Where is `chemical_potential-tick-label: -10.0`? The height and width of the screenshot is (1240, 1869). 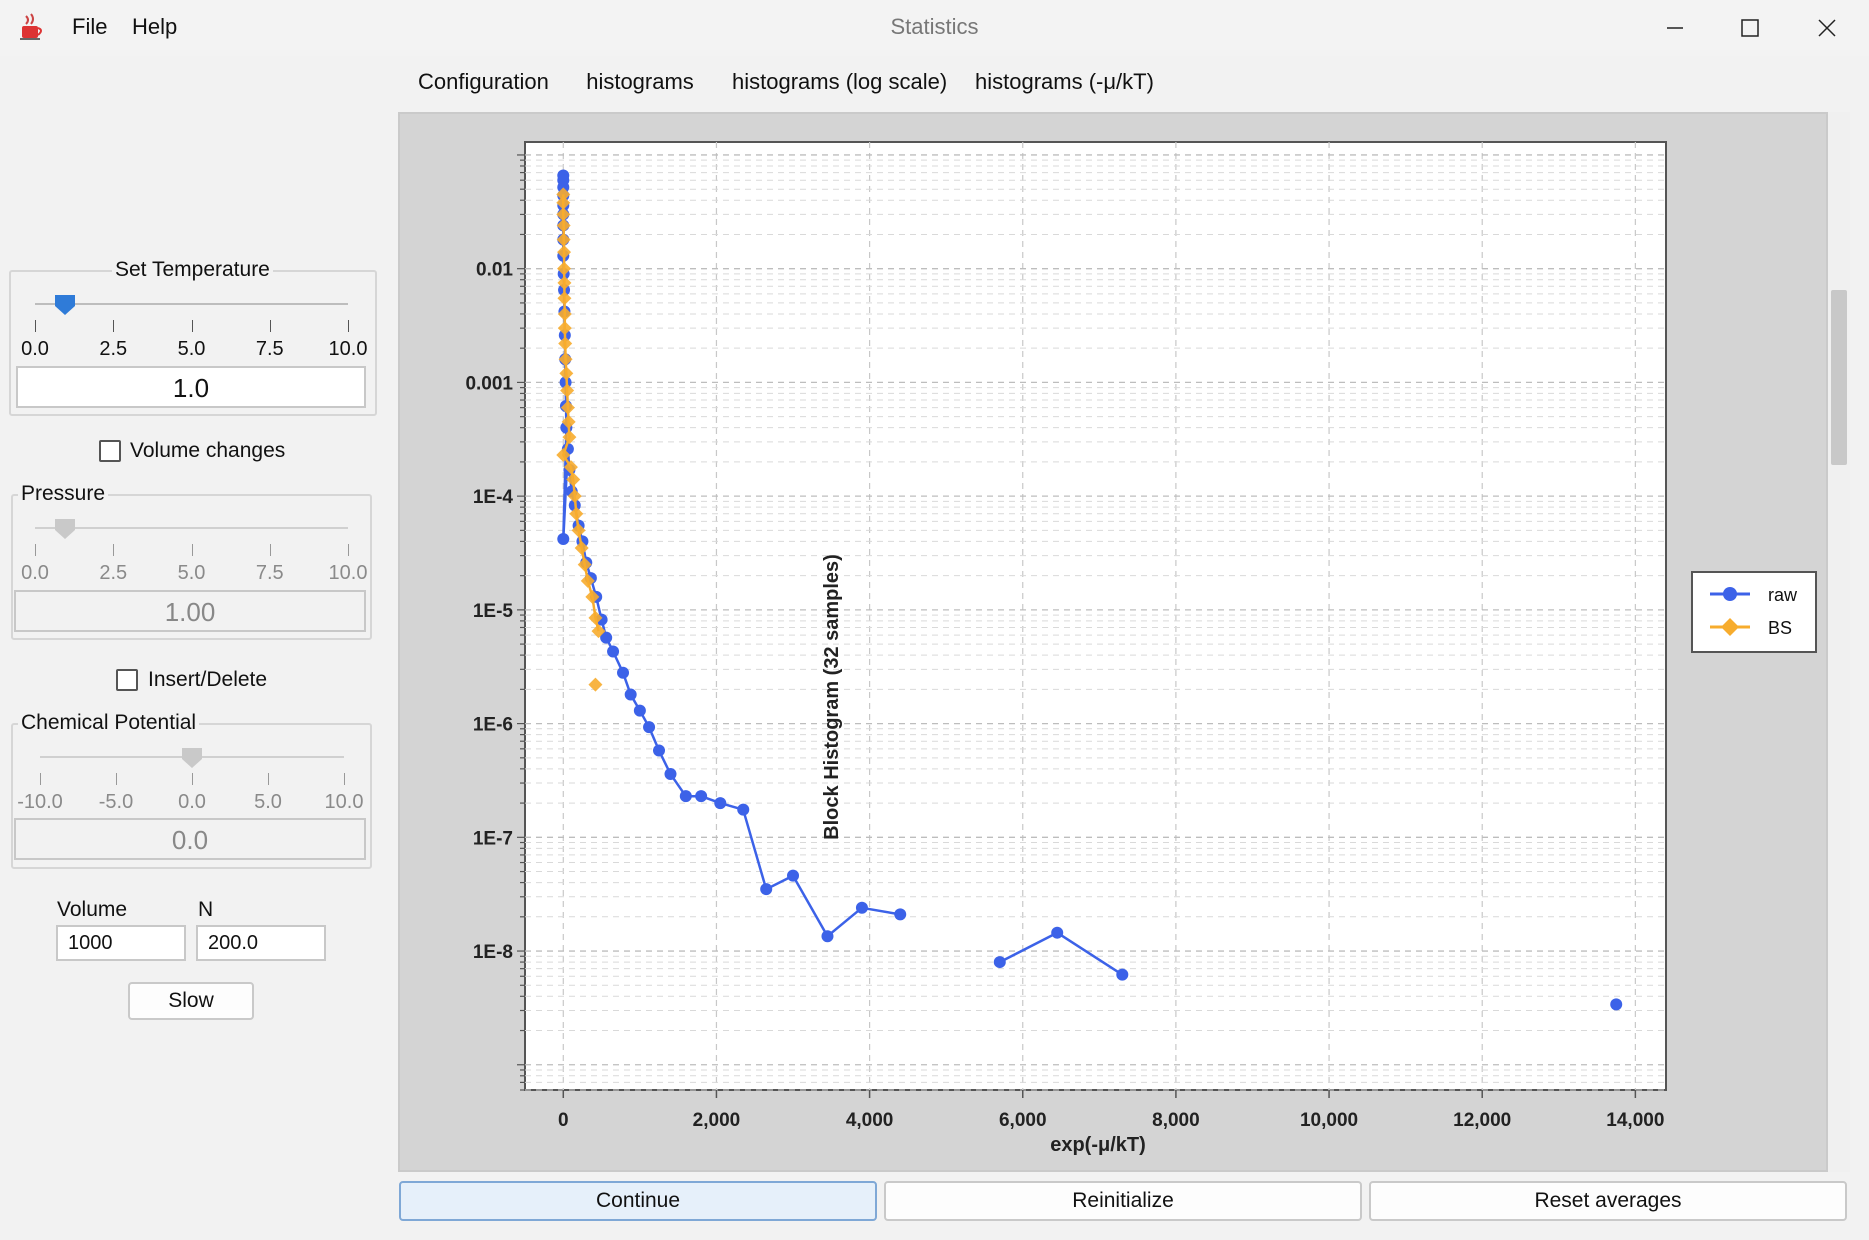 chemical_potential-tick-label: -10.0 is located at coordinates (40, 802).